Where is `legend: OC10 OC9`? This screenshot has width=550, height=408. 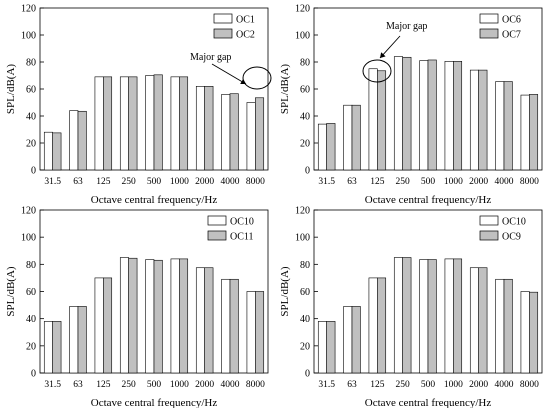 legend: OC10 OC9 is located at coordinates (502, 229).